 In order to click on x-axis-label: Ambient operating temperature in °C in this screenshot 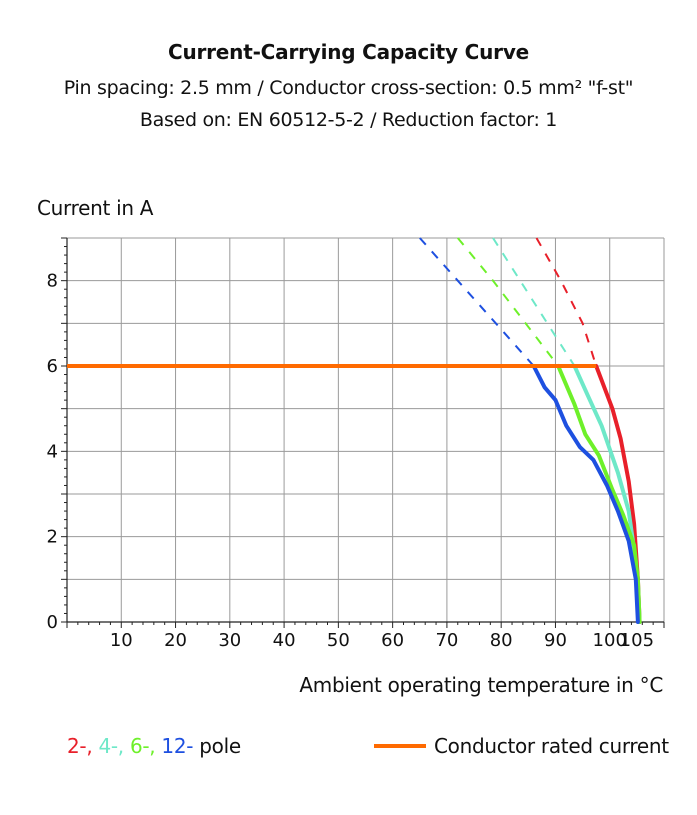, I will do `click(481, 685)`.